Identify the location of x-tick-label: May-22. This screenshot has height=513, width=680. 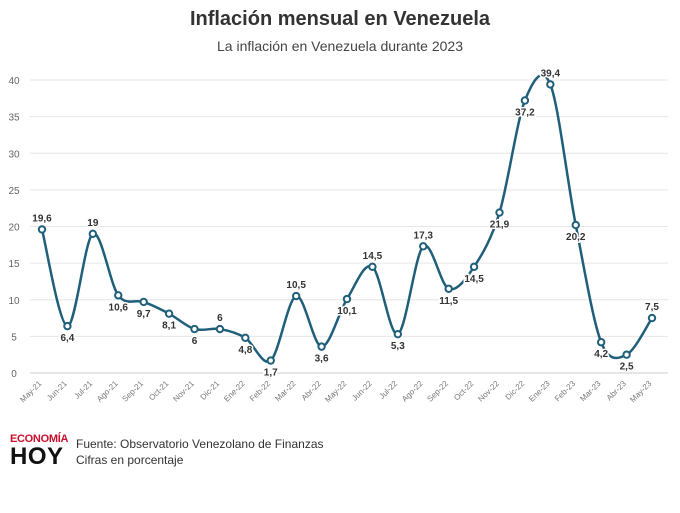
(336, 392).